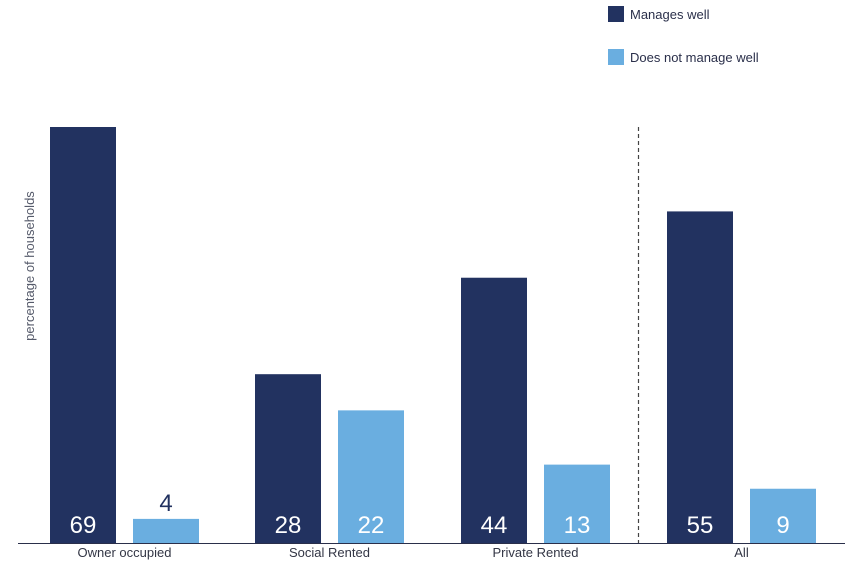 This screenshot has width=862, height=573. Describe the element at coordinates (741, 552) in the screenshot. I see `x-tick-label-all: All` at that location.